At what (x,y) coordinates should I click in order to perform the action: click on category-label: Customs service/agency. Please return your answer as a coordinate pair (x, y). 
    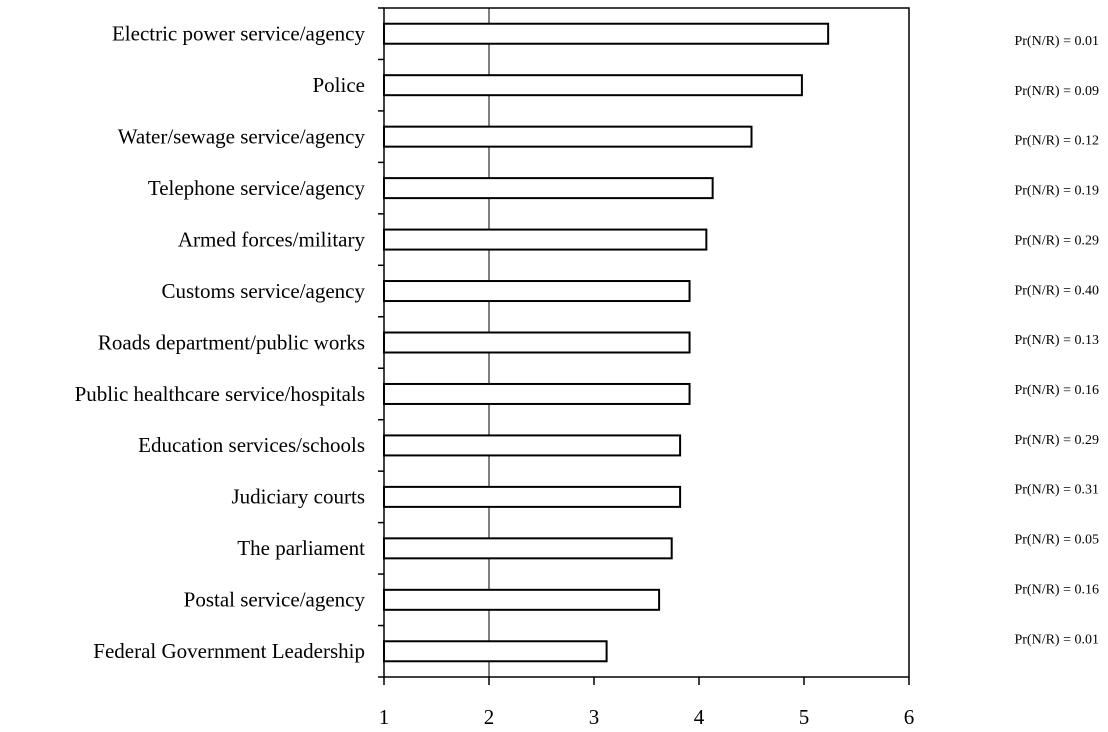
    Looking at the image, I should click on (263, 291).